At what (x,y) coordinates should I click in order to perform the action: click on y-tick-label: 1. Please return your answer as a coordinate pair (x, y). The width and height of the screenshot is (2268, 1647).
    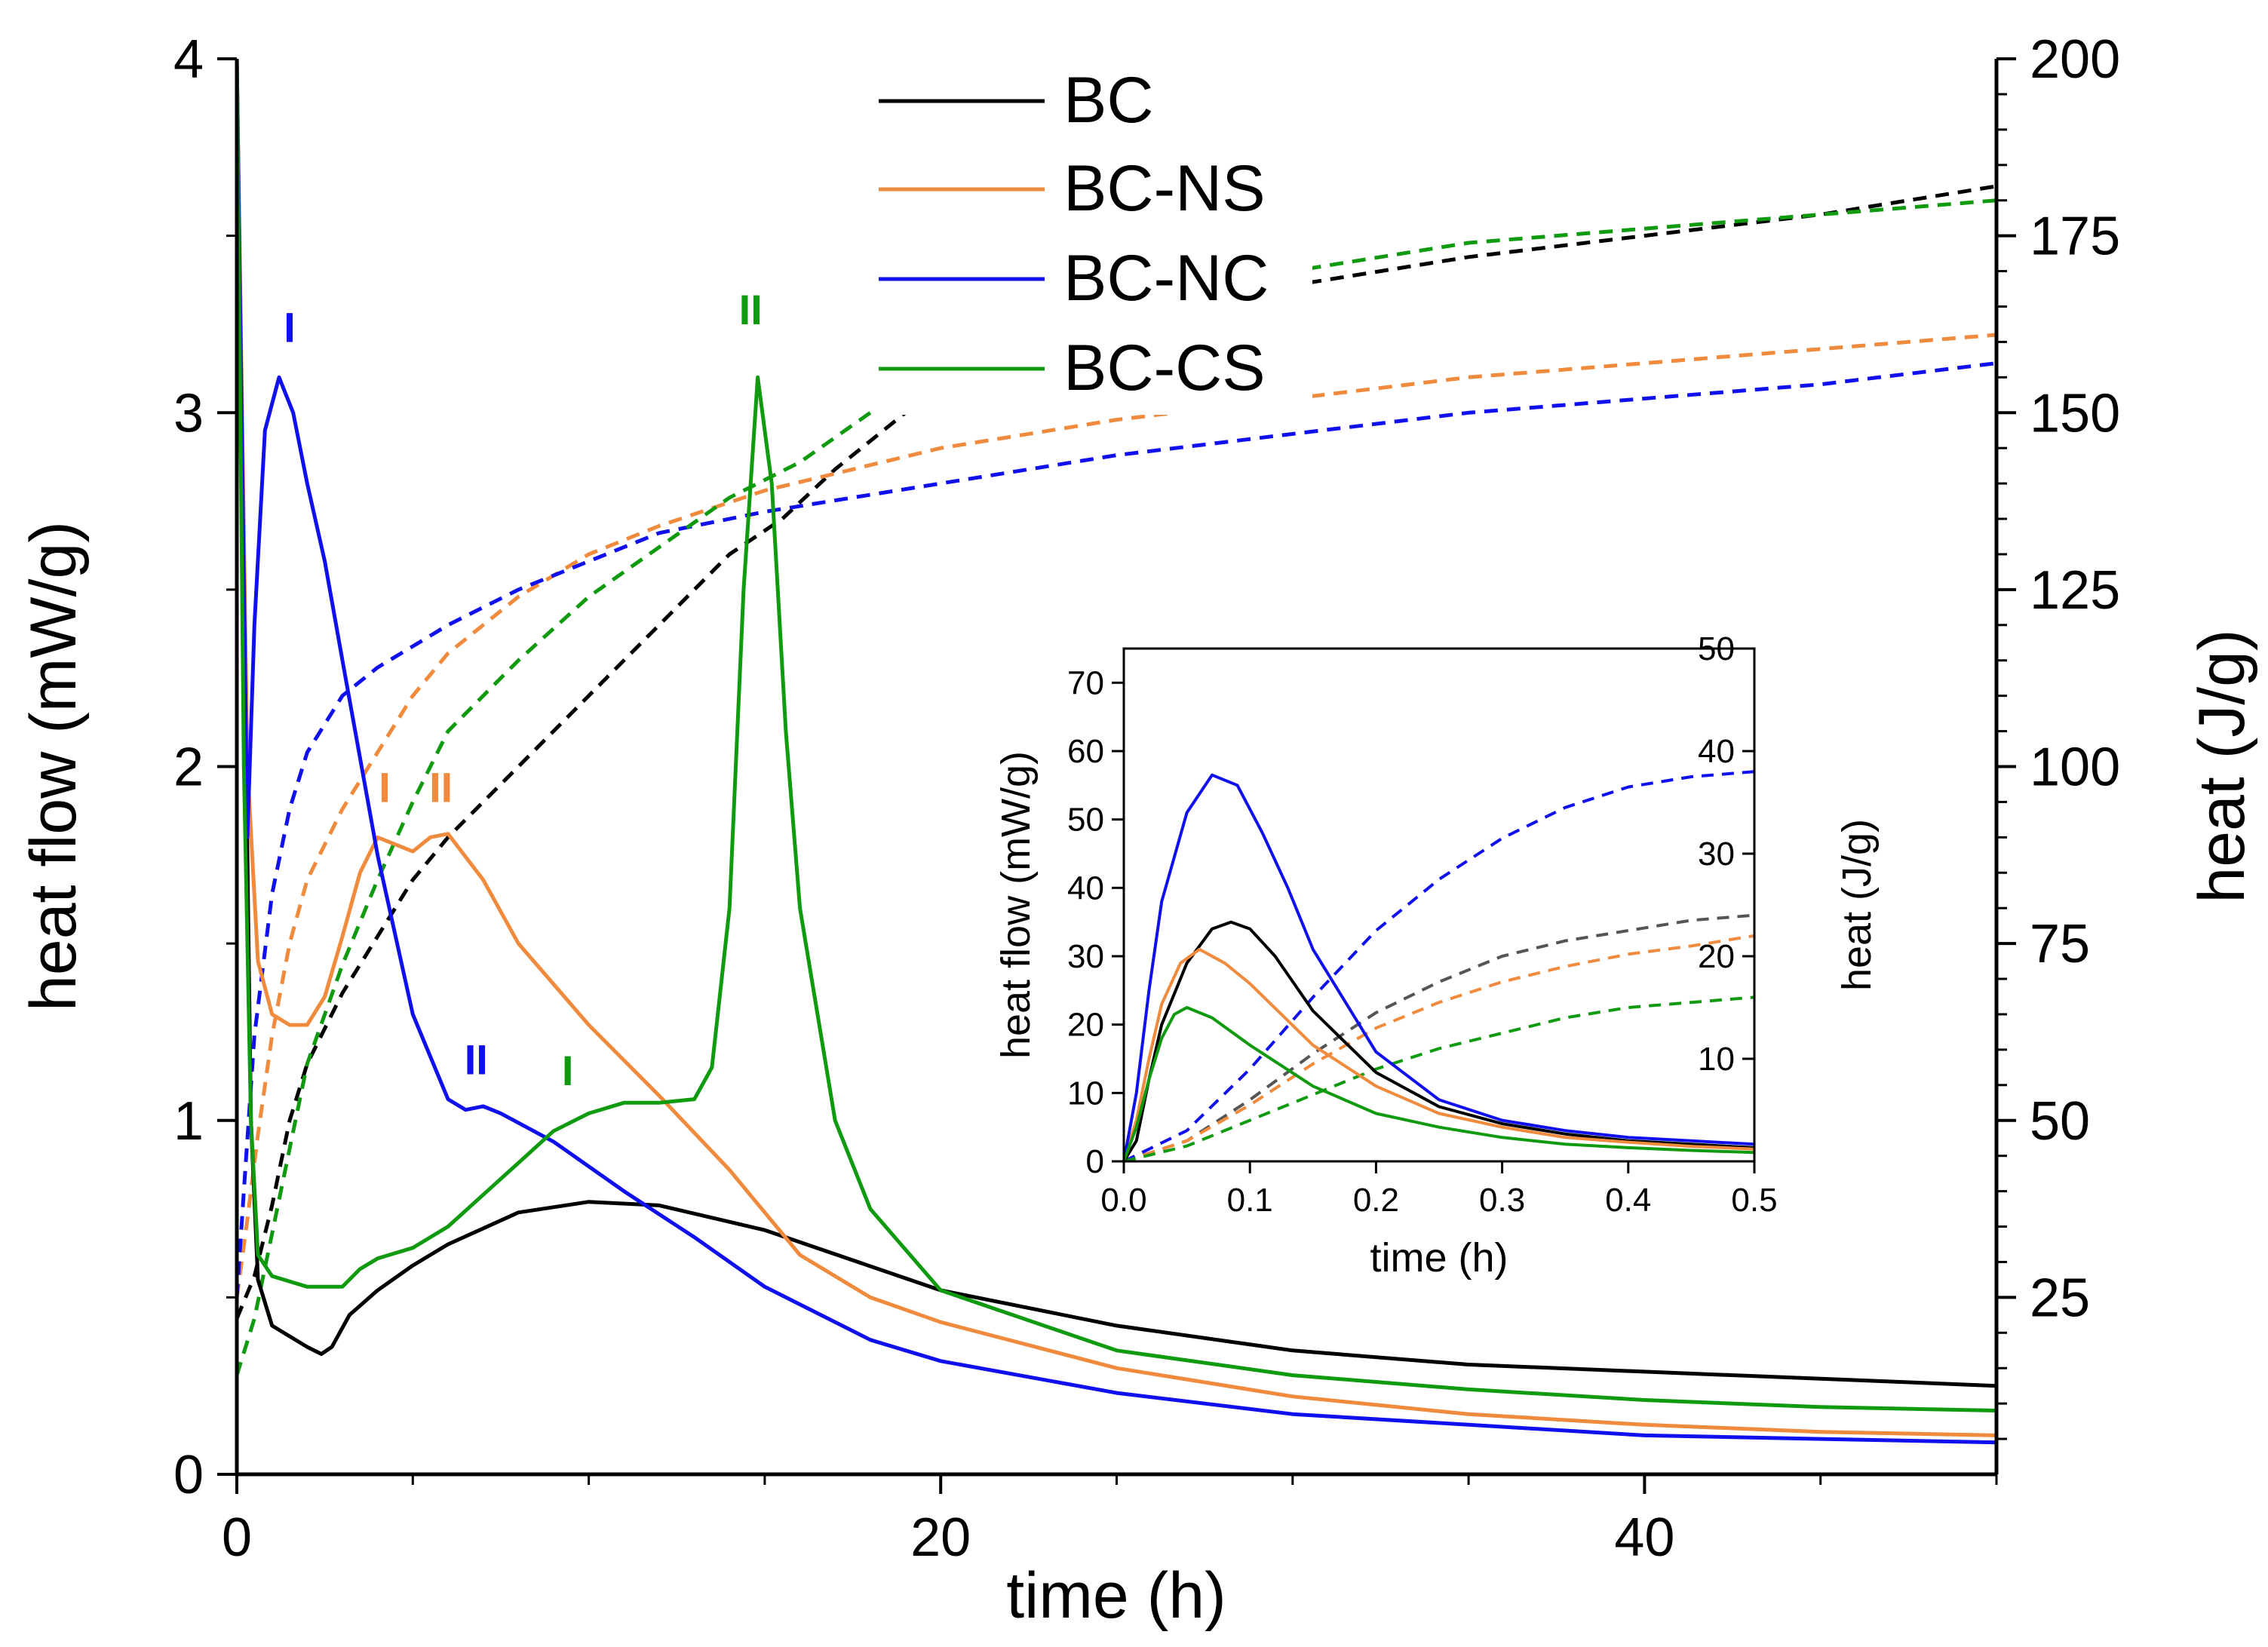
    Looking at the image, I should click on (188, 1121).